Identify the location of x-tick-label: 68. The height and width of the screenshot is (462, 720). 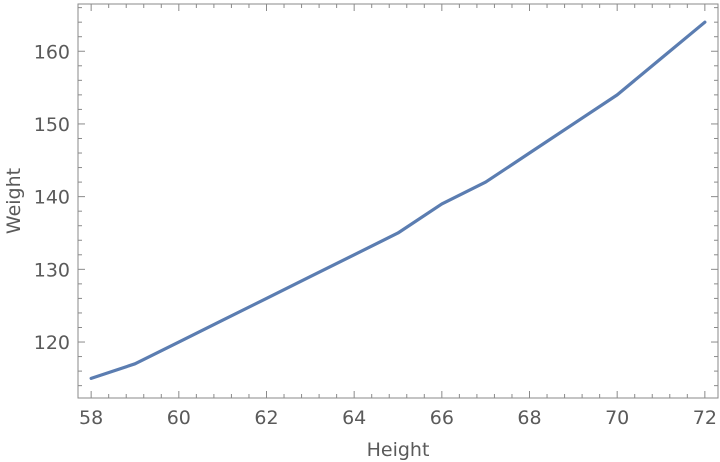
(529, 418).